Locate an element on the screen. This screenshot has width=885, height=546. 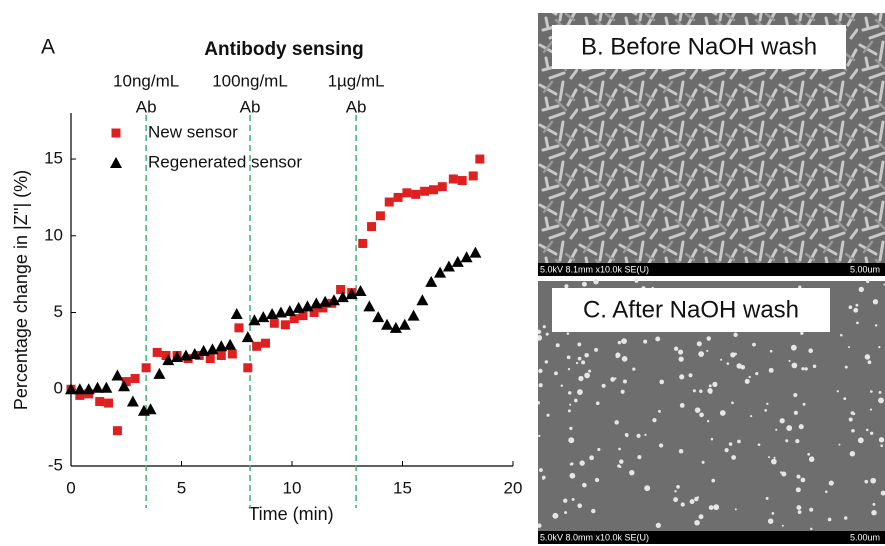
legend-marker is located at coordinates (116, 133).